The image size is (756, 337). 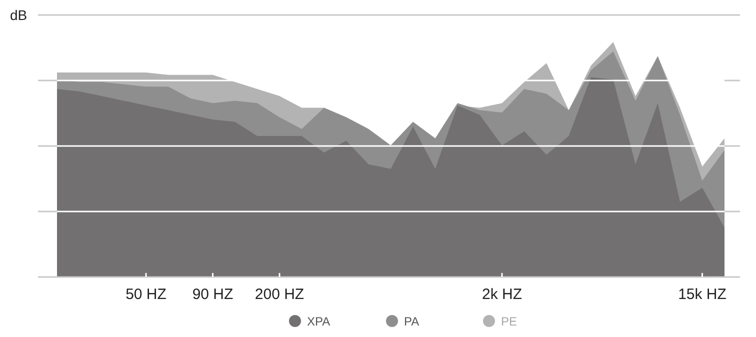 I want to click on x-tick-label: 50 HZ, so click(x=146, y=294).